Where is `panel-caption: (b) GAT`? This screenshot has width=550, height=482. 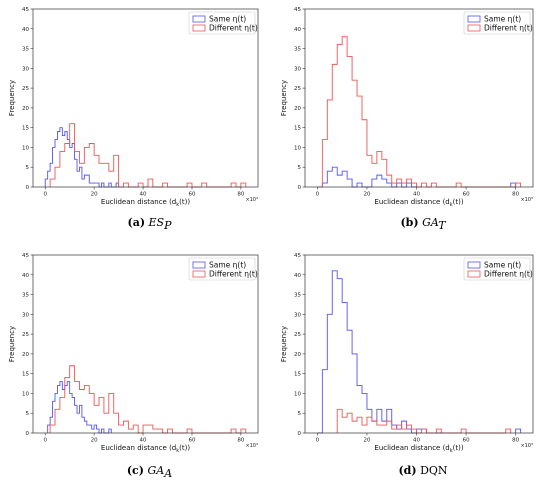 panel-caption: (b) GAT is located at coordinates (423, 224).